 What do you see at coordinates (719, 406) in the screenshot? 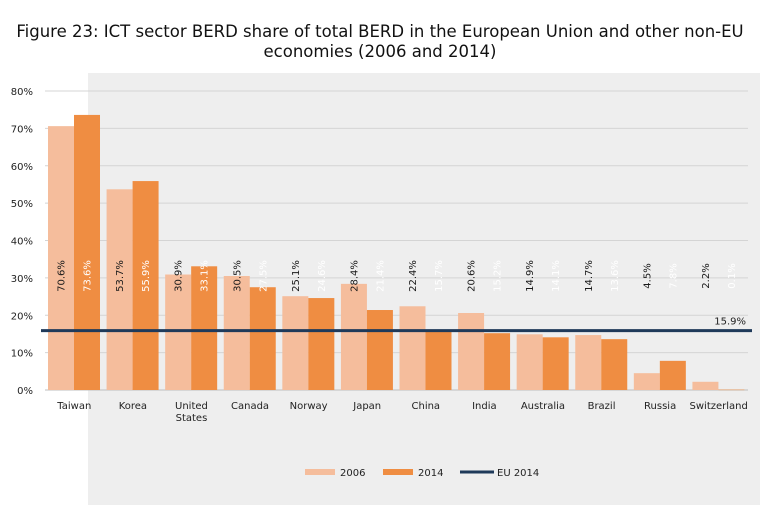
I see `x-category-label: Switzerland` at bounding box center [719, 406].